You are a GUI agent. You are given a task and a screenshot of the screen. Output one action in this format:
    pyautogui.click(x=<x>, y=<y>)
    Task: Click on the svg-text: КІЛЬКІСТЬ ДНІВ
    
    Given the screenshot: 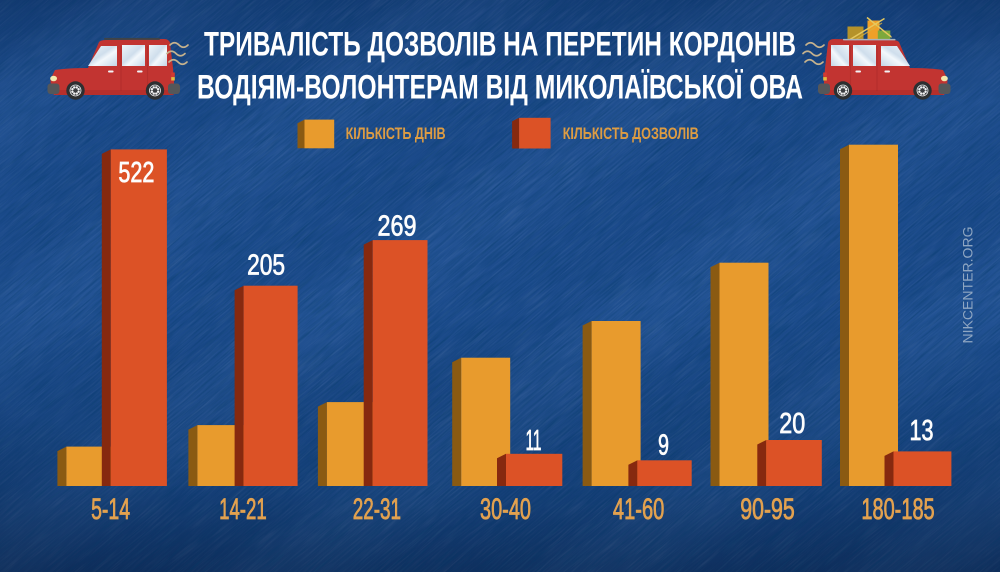 What is the action you would take?
    pyautogui.click(x=396, y=134)
    